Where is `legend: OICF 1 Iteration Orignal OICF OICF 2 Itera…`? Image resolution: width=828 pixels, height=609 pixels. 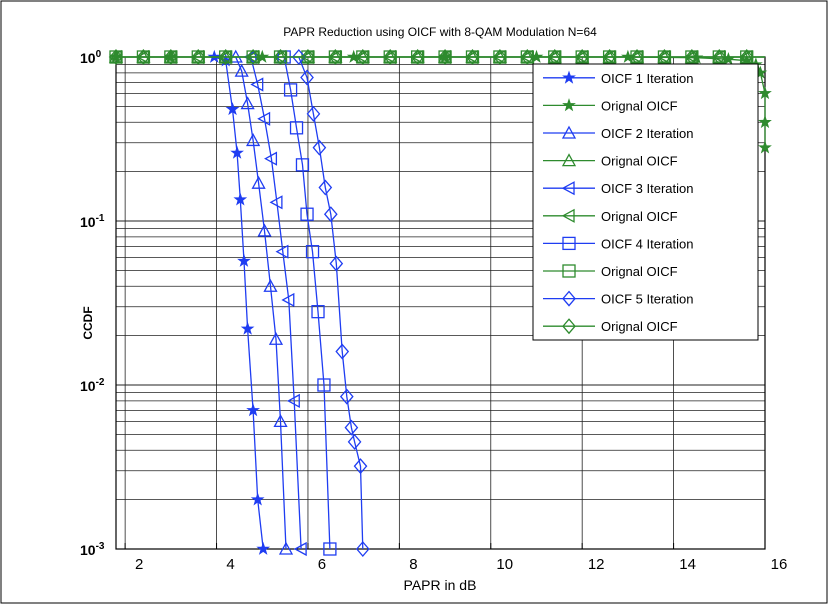
legend: OICF 1 Iteration Orignal OICF OICF 2 Itera… is located at coordinates (645, 202).